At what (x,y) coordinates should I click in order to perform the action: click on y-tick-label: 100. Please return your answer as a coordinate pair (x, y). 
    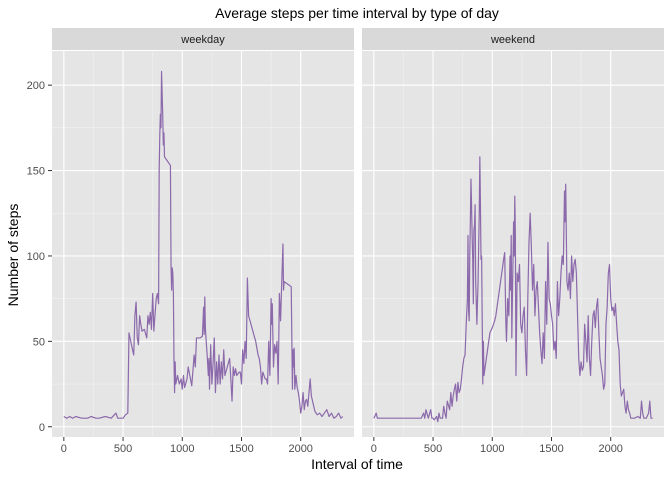
    Looking at the image, I should click on (36, 257).